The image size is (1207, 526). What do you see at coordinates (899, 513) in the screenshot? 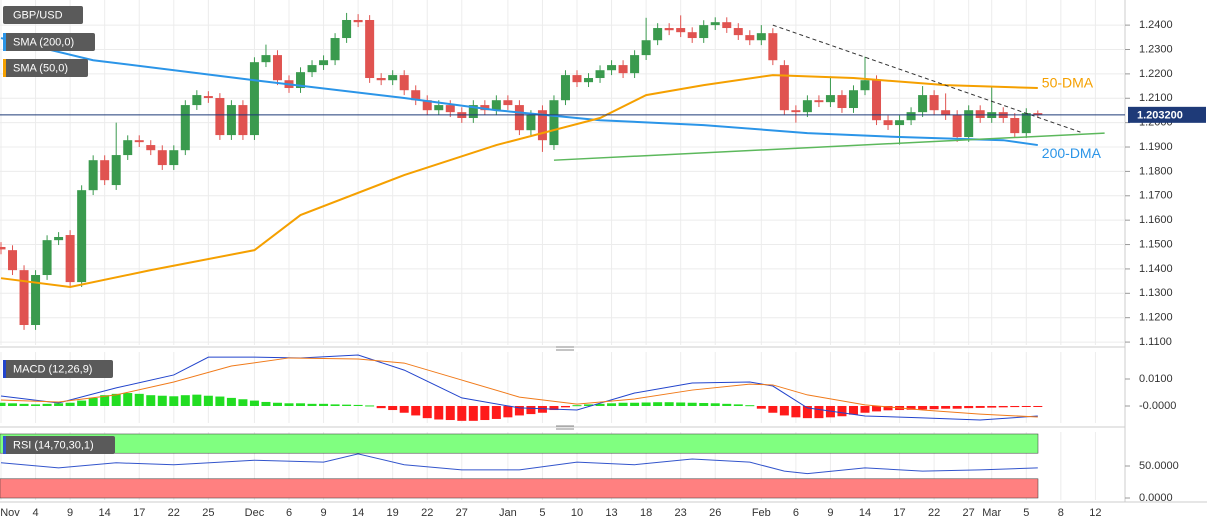
I see `x-tick-label: 17` at bounding box center [899, 513].